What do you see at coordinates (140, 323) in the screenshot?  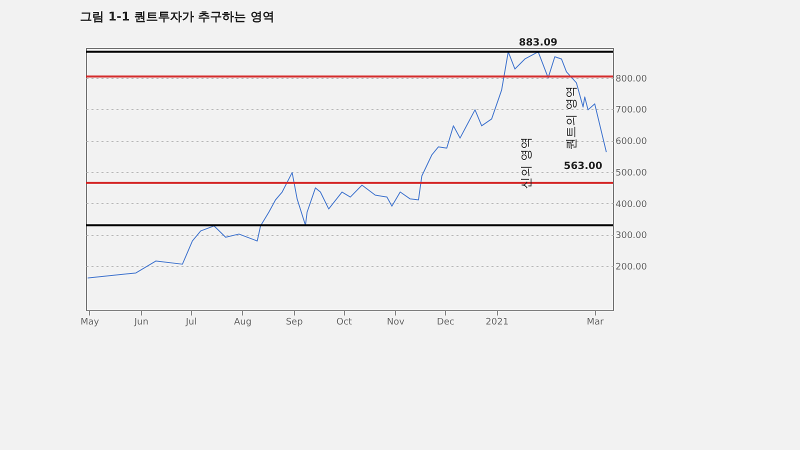 I see `x-tick-label: Jun` at bounding box center [140, 323].